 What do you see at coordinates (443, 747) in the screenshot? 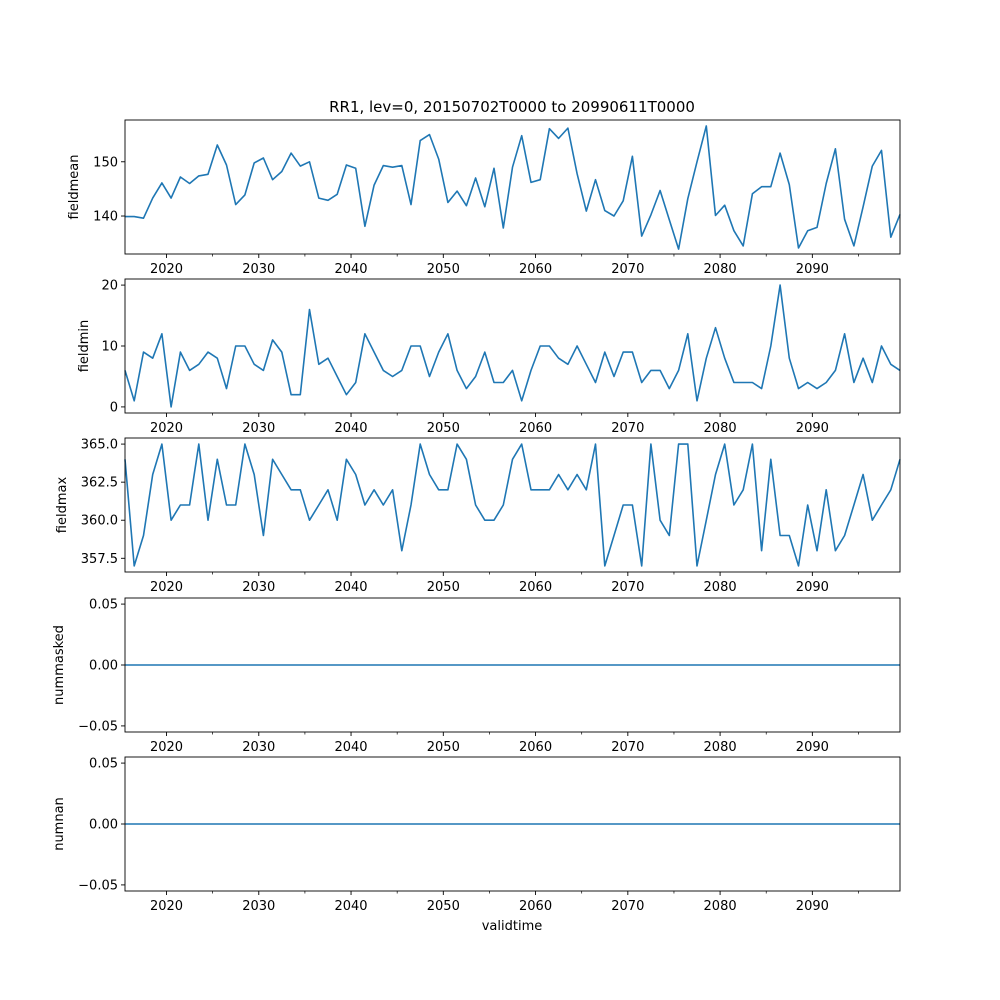
I see `nummasked-xtick-label: 2050` at bounding box center [443, 747].